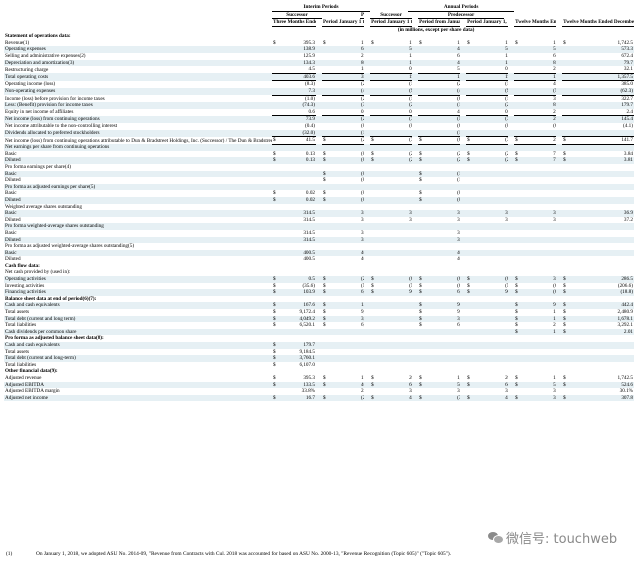 The image size is (640, 565). I want to click on header-subgroup: Predecessor, so click(461, 15).